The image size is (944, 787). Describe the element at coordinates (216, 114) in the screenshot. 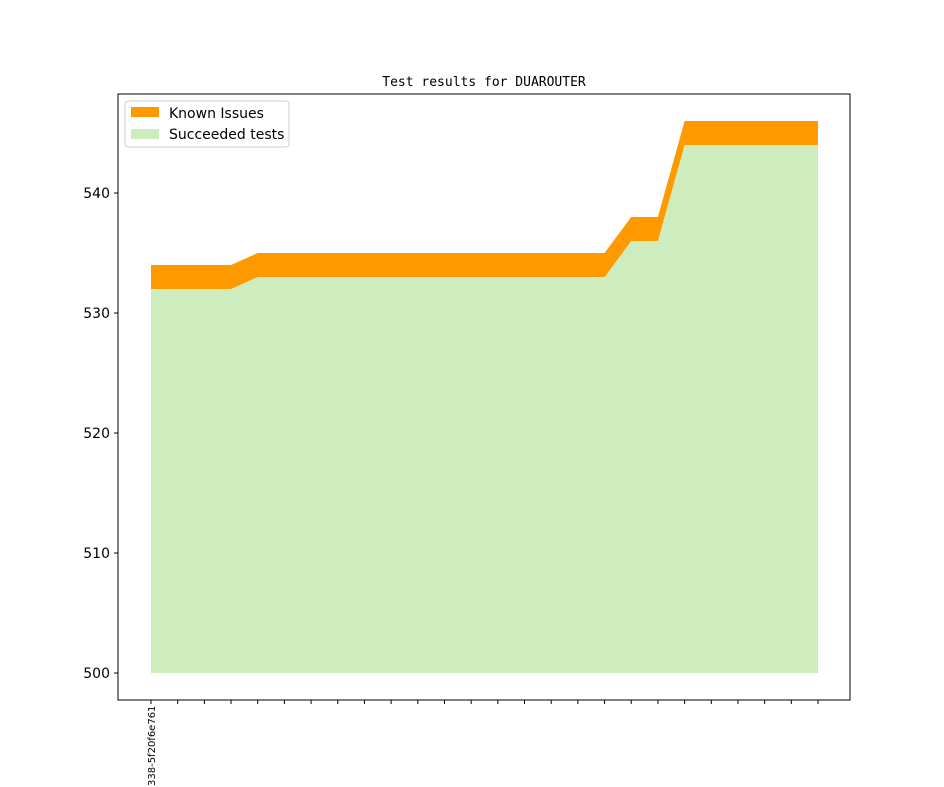

I see `legend-label-known-issues: Known Issues` at that location.